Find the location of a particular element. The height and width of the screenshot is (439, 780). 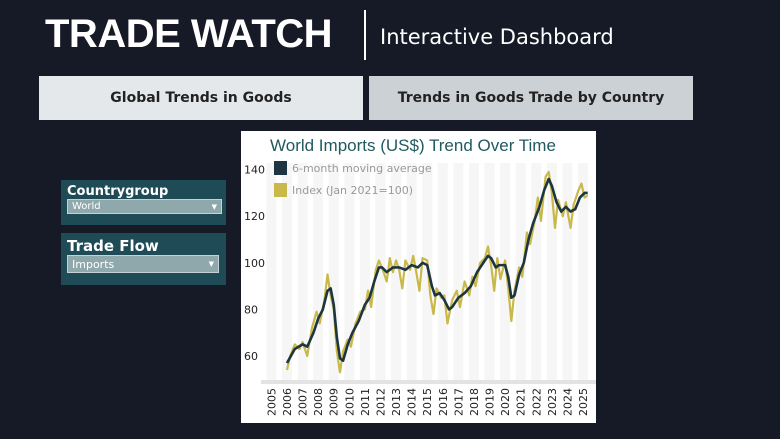

x-tick-label: 2023 is located at coordinates (552, 402).